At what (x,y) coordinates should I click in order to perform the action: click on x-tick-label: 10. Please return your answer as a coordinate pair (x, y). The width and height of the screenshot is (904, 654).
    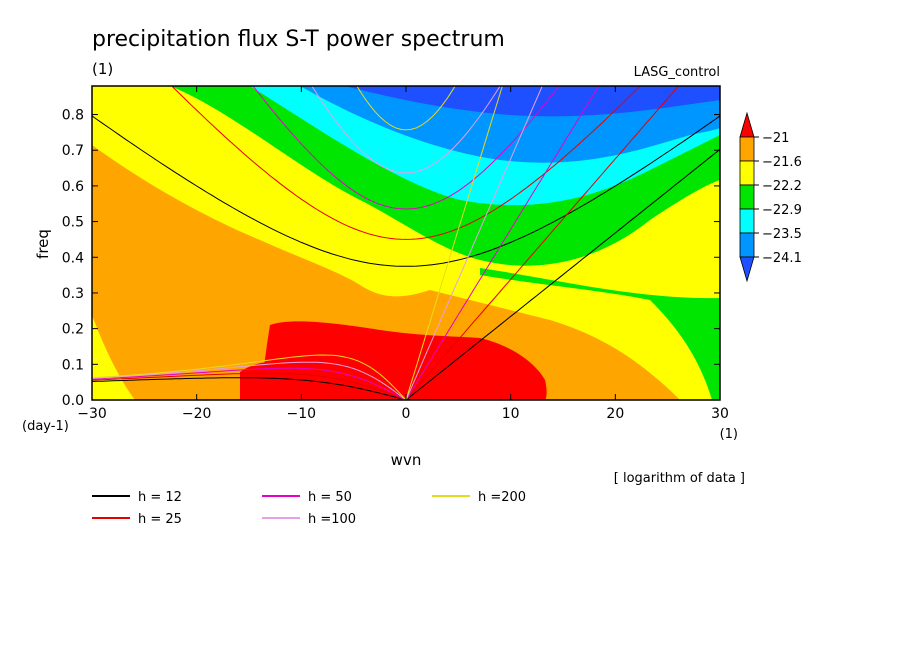
    Looking at the image, I should click on (511, 414).